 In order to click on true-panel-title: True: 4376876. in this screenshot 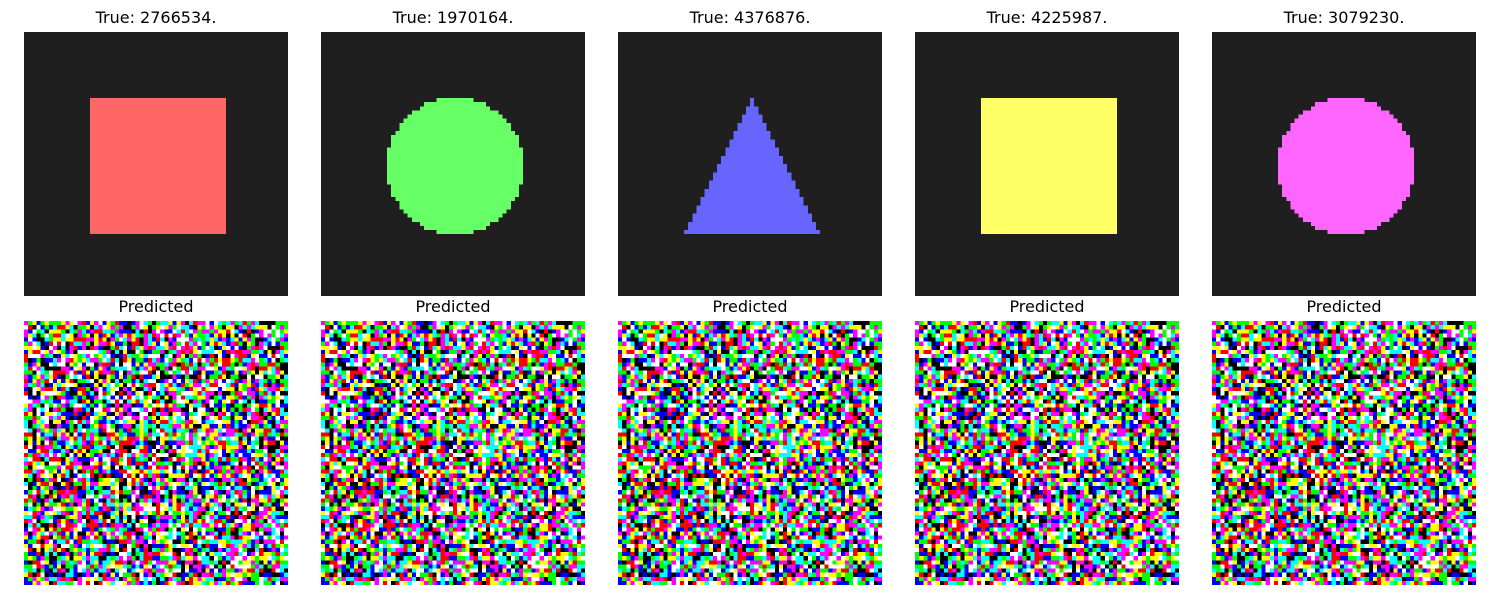, I will do `click(750, 17)`.